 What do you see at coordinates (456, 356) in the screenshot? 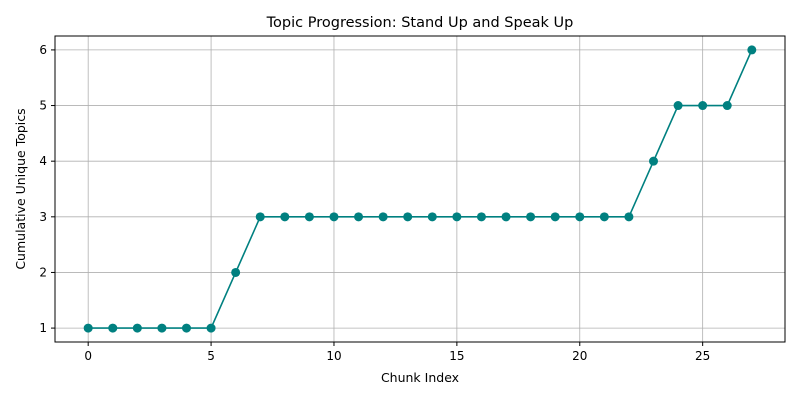
I see `x-tick-label: 15` at bounding box center [456, 356].